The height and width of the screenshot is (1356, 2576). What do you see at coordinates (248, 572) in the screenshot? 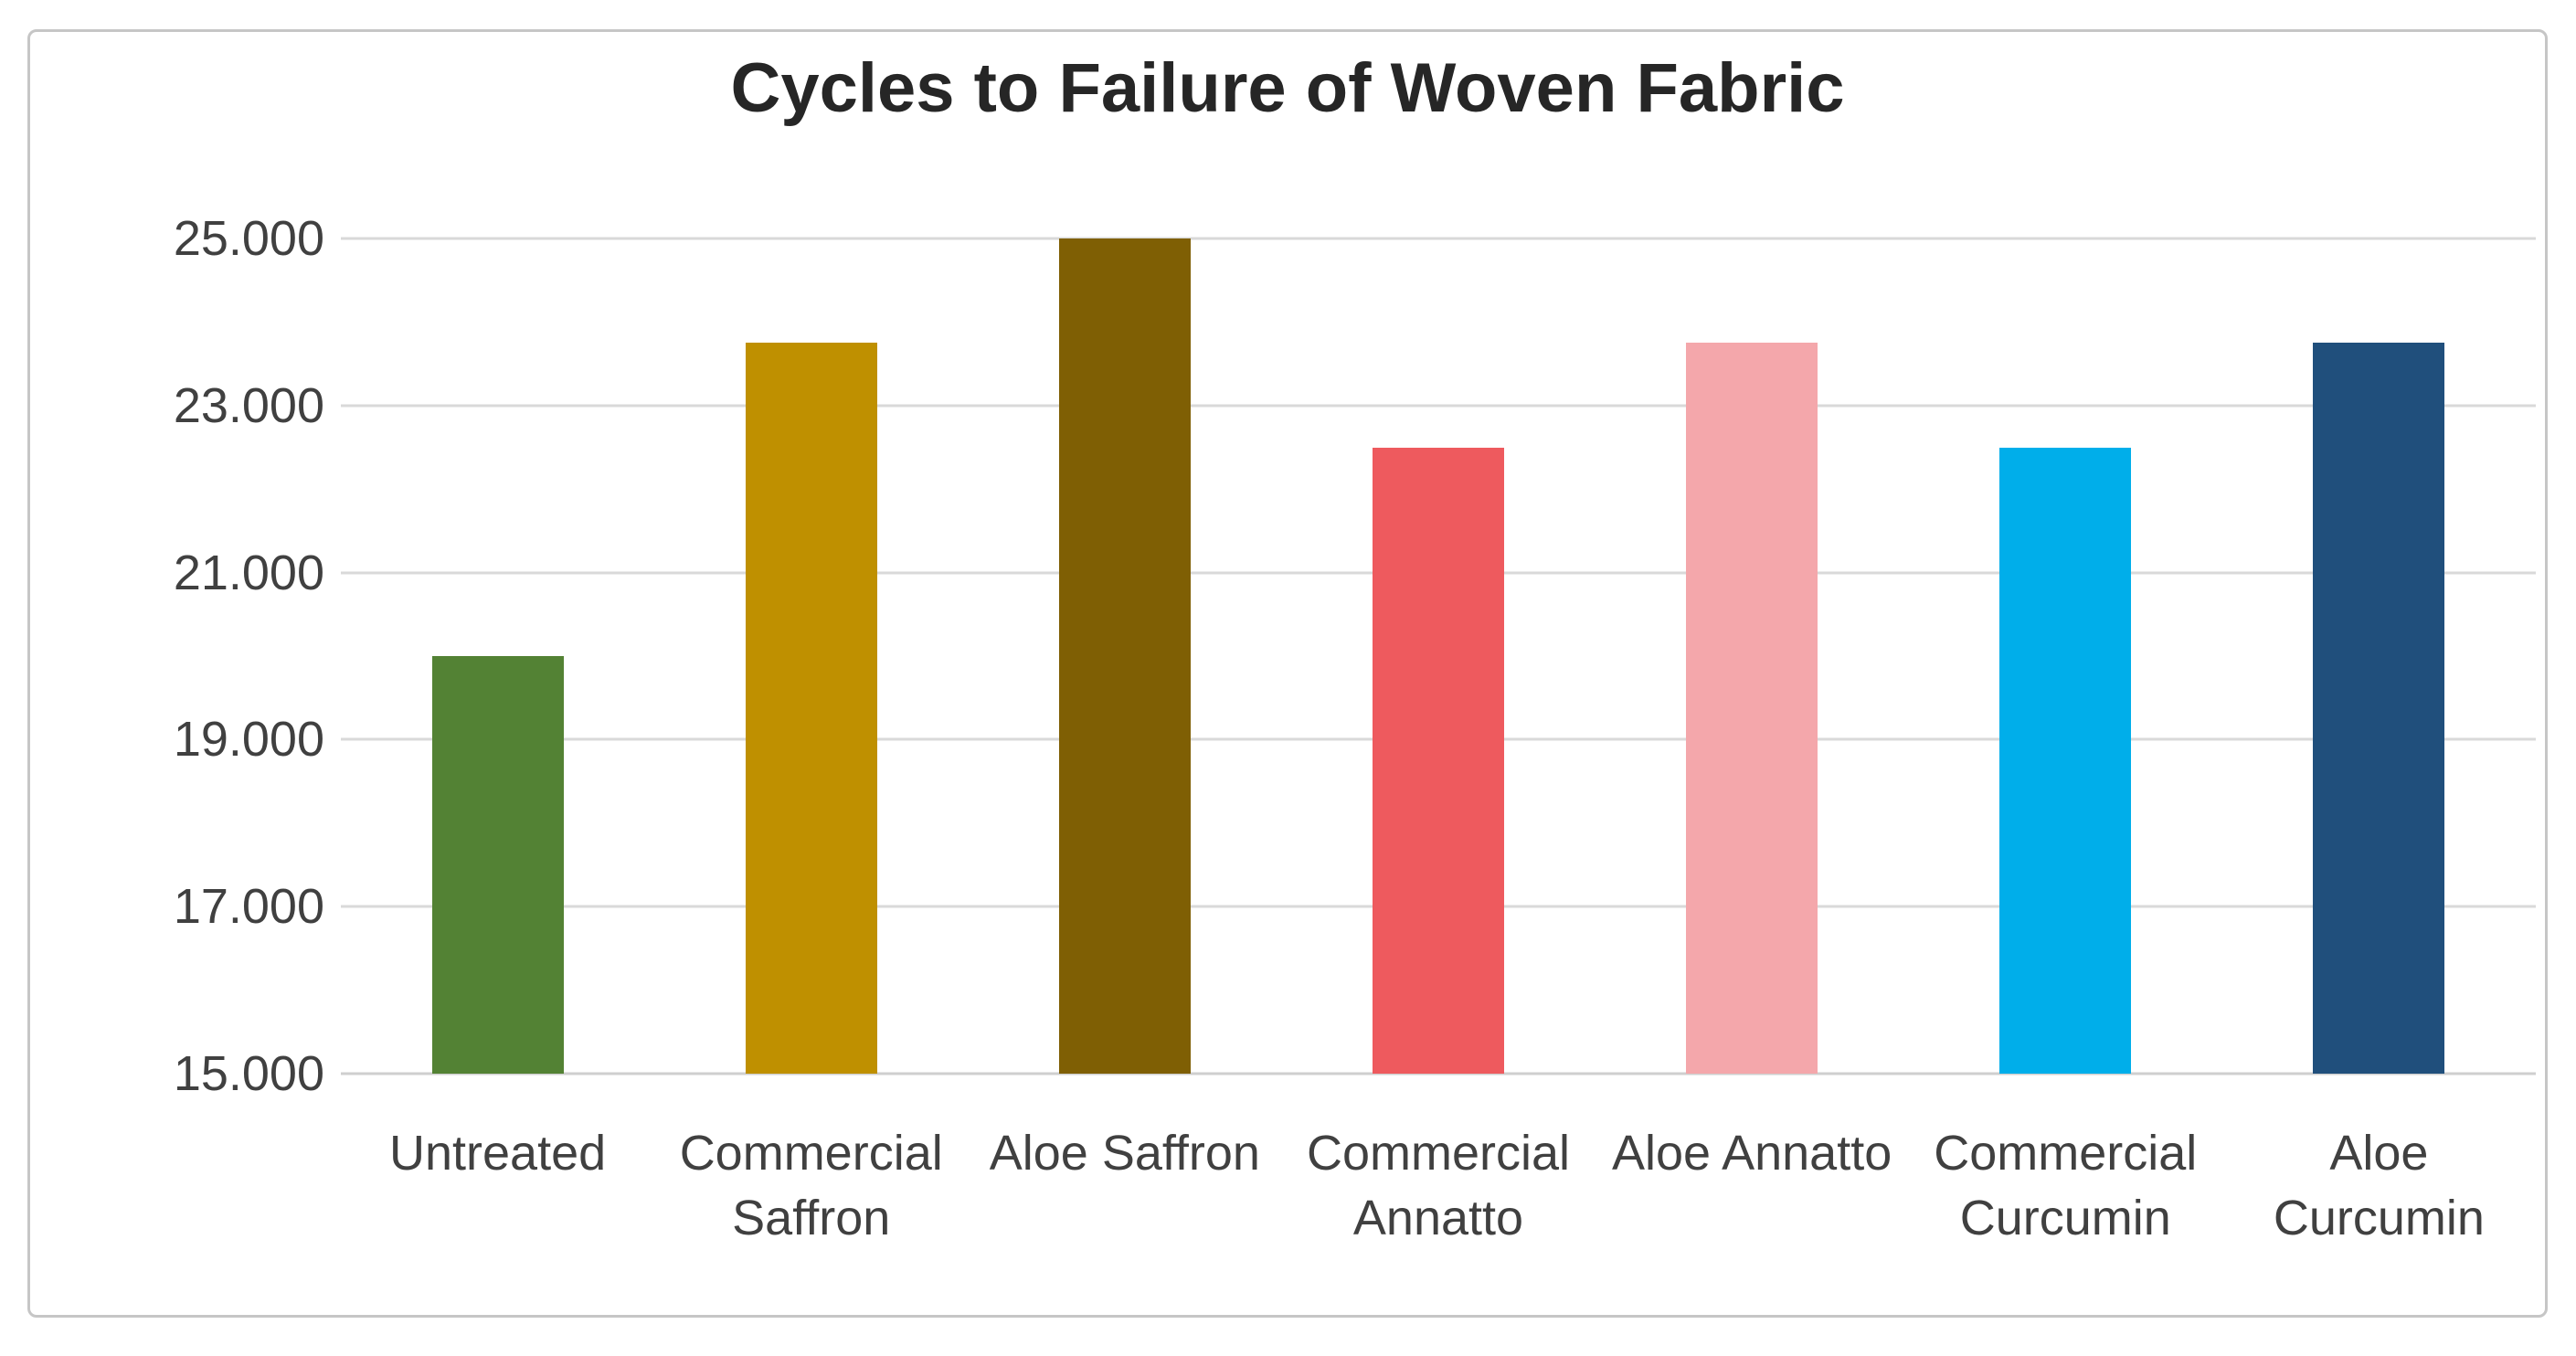
I see `y-axis-tick-label-21000: 21.000` at bounding box center [248, 572].